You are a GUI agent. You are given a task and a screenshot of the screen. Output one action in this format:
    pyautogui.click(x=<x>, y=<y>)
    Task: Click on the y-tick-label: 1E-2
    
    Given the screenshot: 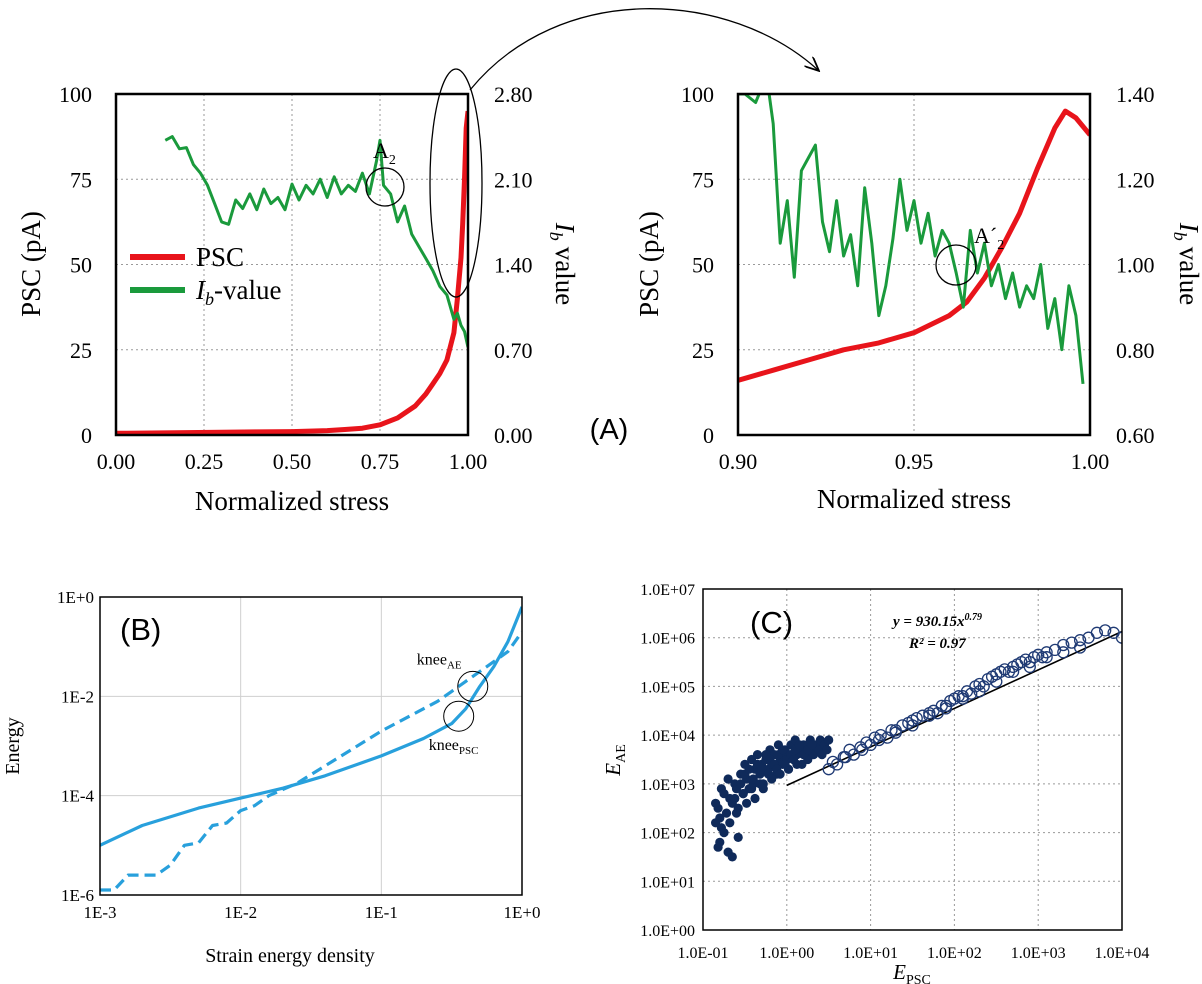 What is the action you would take?
    pyautogui.click(x=77, y=696)
    